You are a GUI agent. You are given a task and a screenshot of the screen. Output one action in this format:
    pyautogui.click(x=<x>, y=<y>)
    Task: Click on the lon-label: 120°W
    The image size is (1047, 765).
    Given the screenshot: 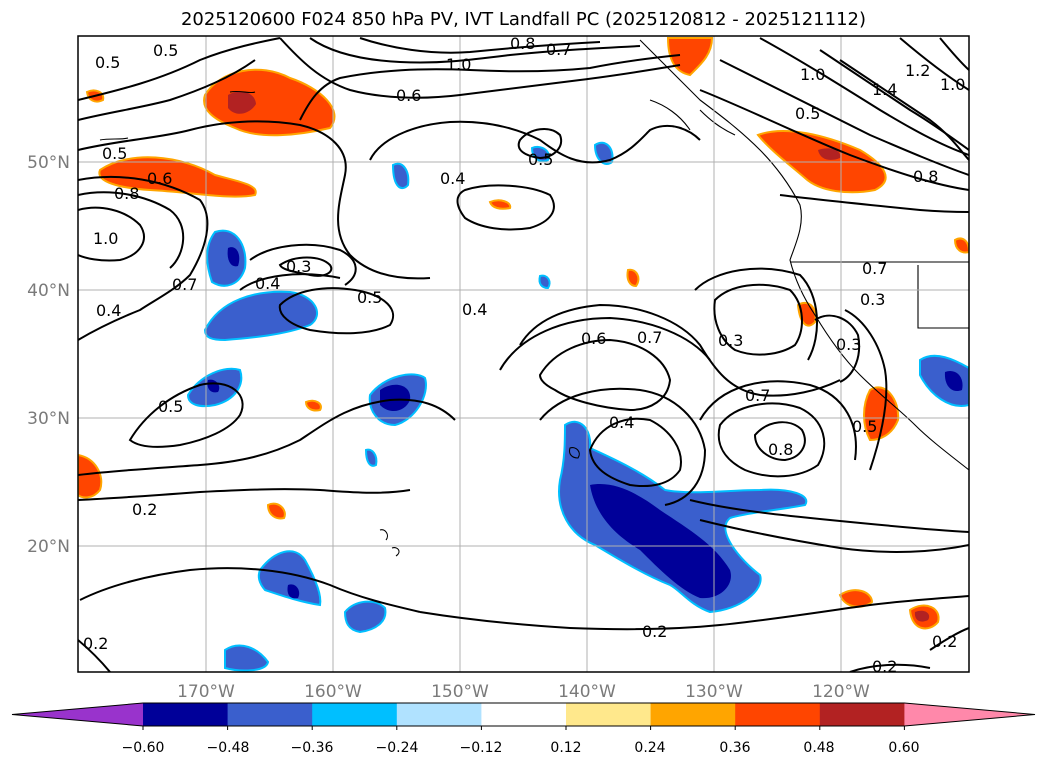 What is the action you would take?
    pyautogui.click(x=841, y=692)
    